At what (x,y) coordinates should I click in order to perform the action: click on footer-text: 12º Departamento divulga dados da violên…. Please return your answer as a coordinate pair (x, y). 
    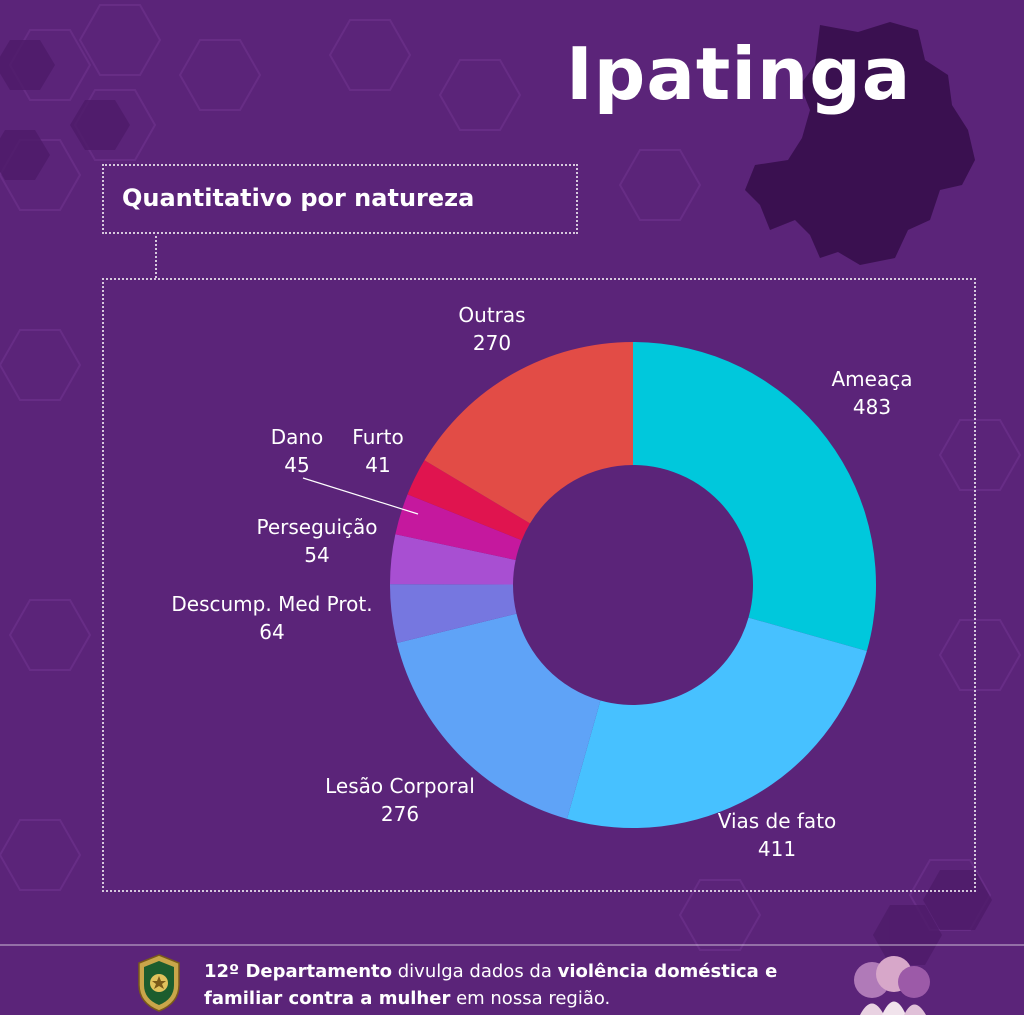
    Looking at the image, I should click on (519, 985).